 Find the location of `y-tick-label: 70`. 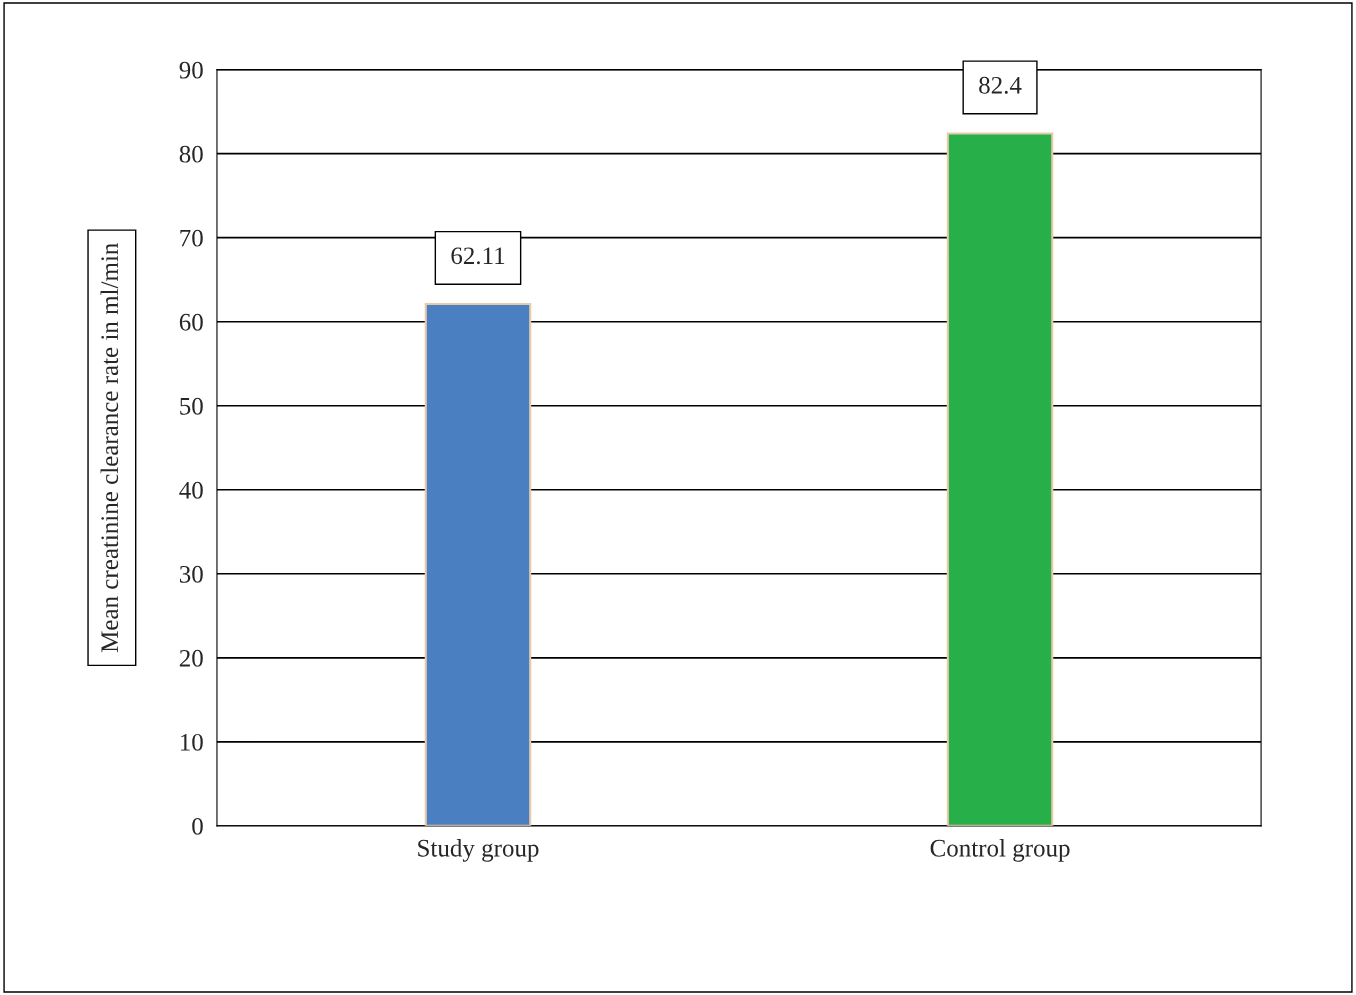

y-tick-label: 70 is located at coordinates (191, 238).